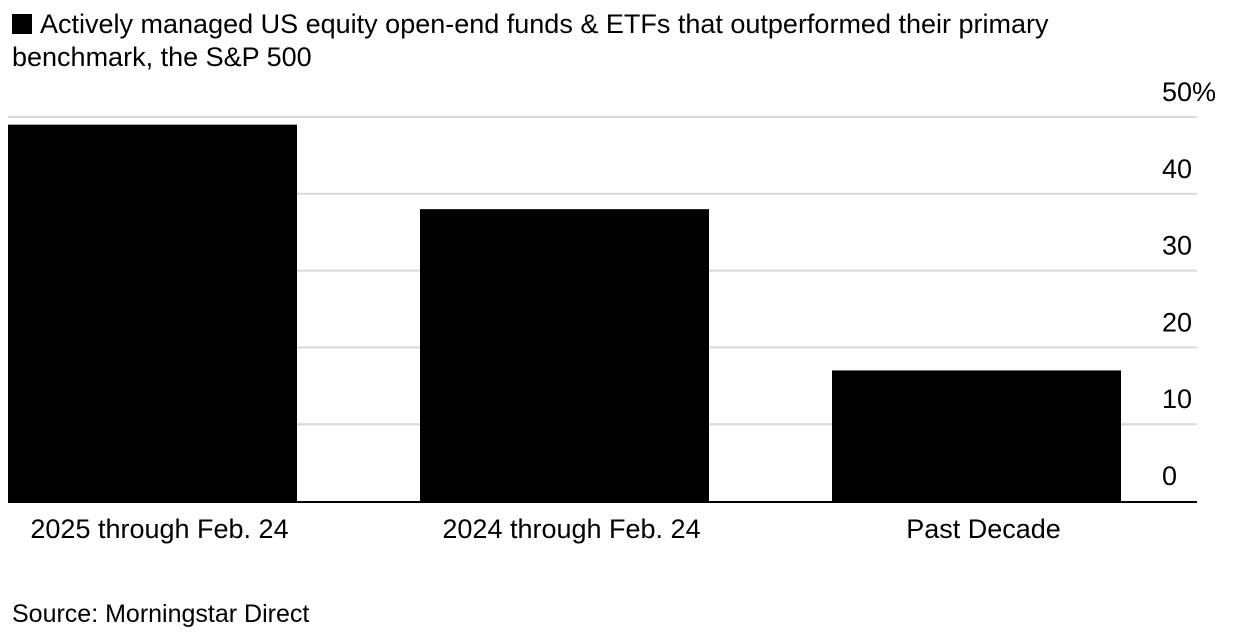 The height and width of the screenshot is (639, 1235). I want to click on x-tick-label: Past Decade, so click(983, 529).